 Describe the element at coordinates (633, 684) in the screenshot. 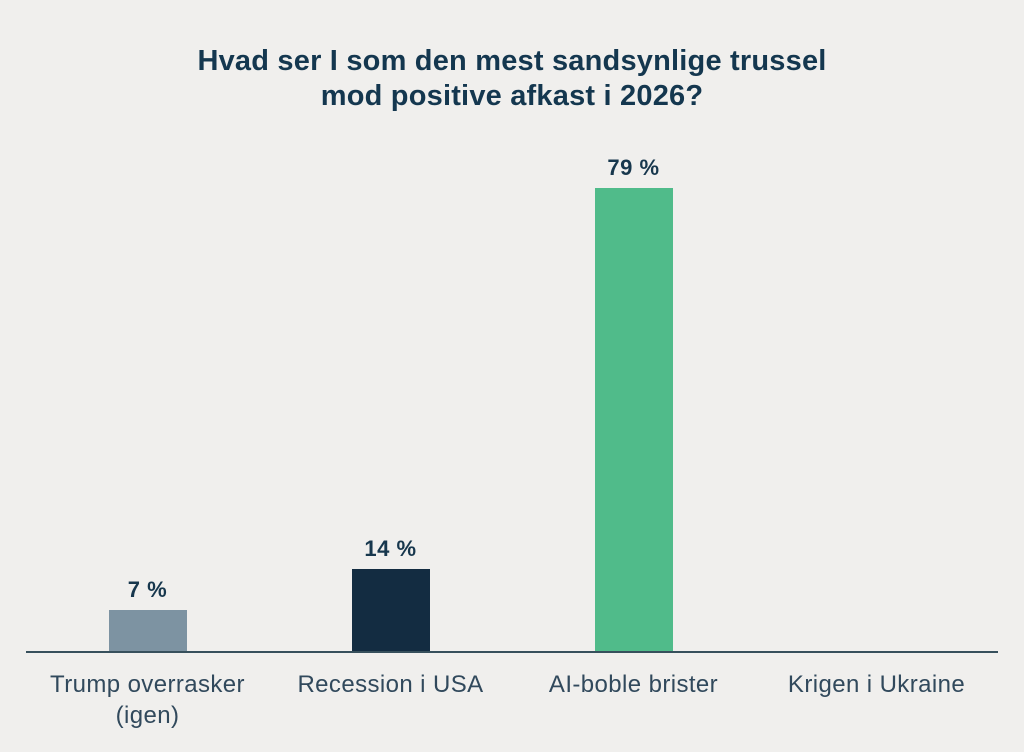

I see `category-label: AI-boble brister` at that location.